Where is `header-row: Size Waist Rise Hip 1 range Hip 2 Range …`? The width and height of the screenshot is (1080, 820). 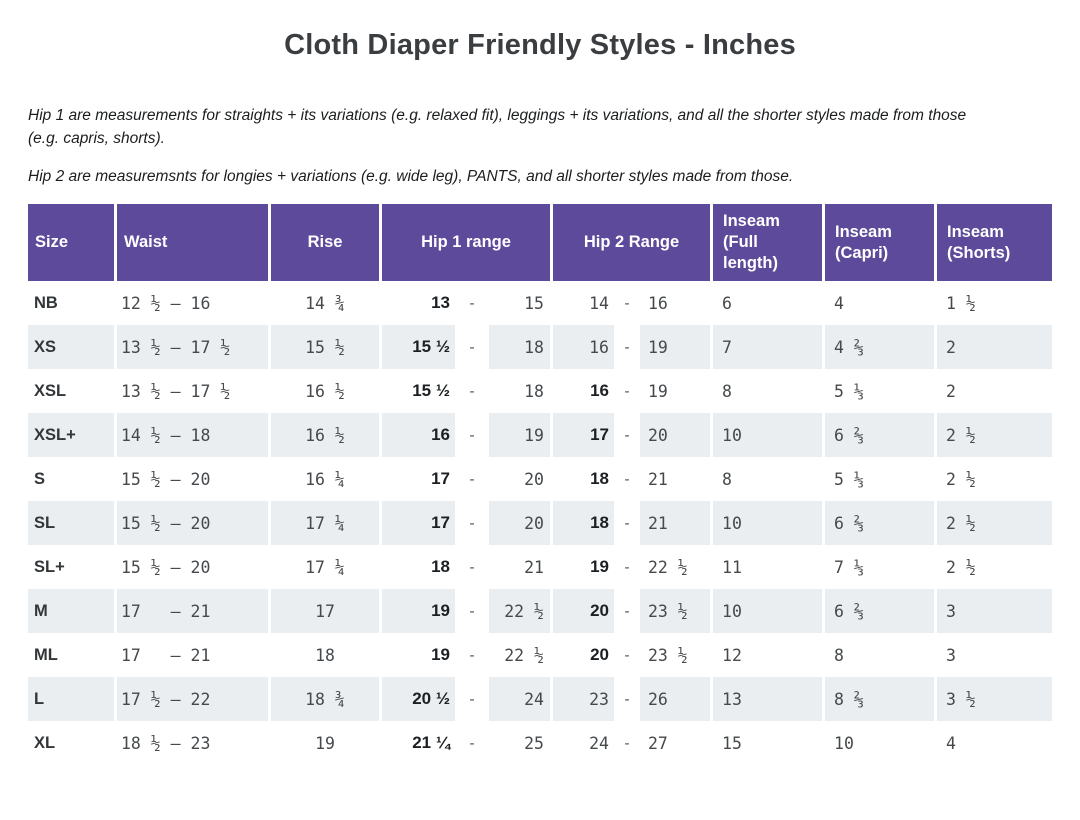
header-row: Size Waist Rise Hip 1 range Hip 2 Range … is located at coordinates (540, 242).